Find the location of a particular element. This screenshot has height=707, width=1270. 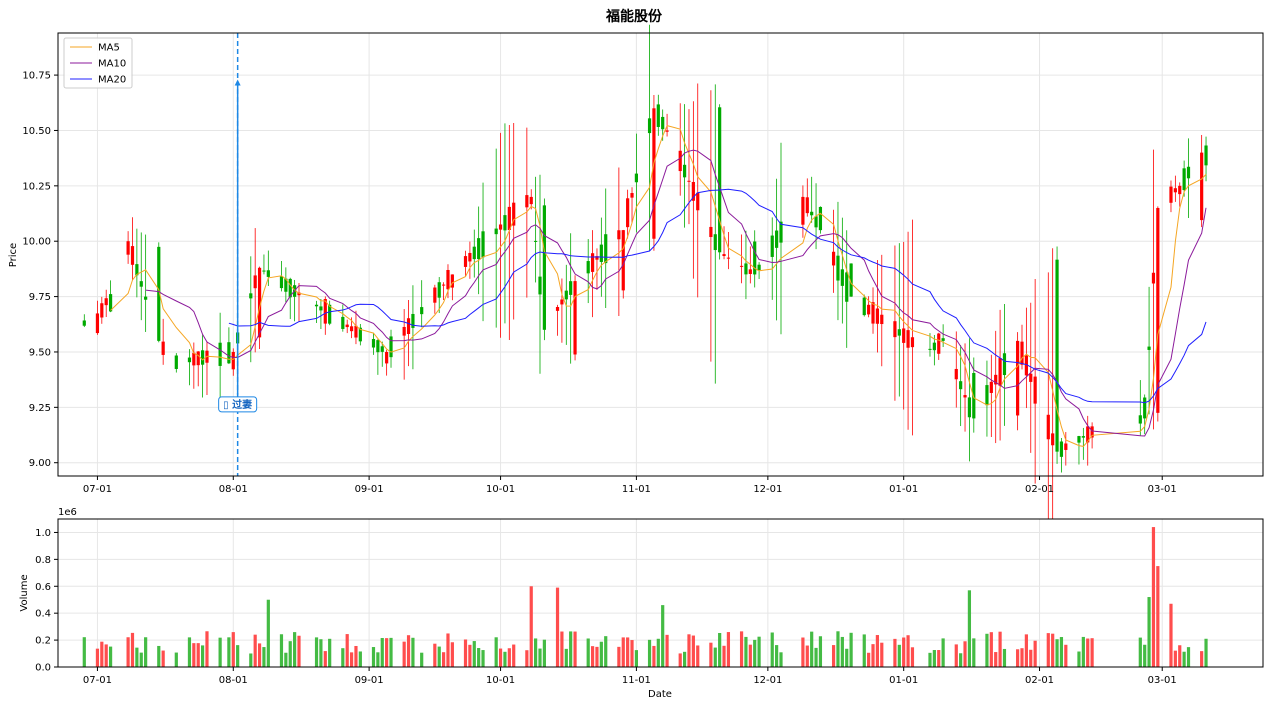

volume-x-tick-label: 01-01 is located at coordinates (903, 680).